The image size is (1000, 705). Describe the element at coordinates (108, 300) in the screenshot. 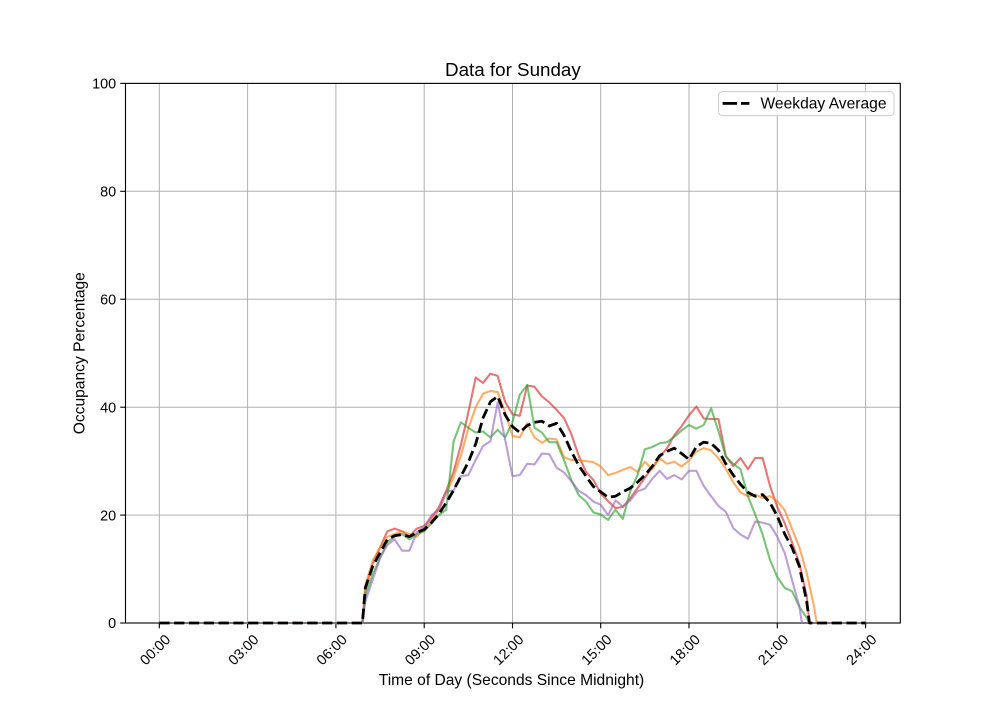

I see `svg-text: 60` at that location.